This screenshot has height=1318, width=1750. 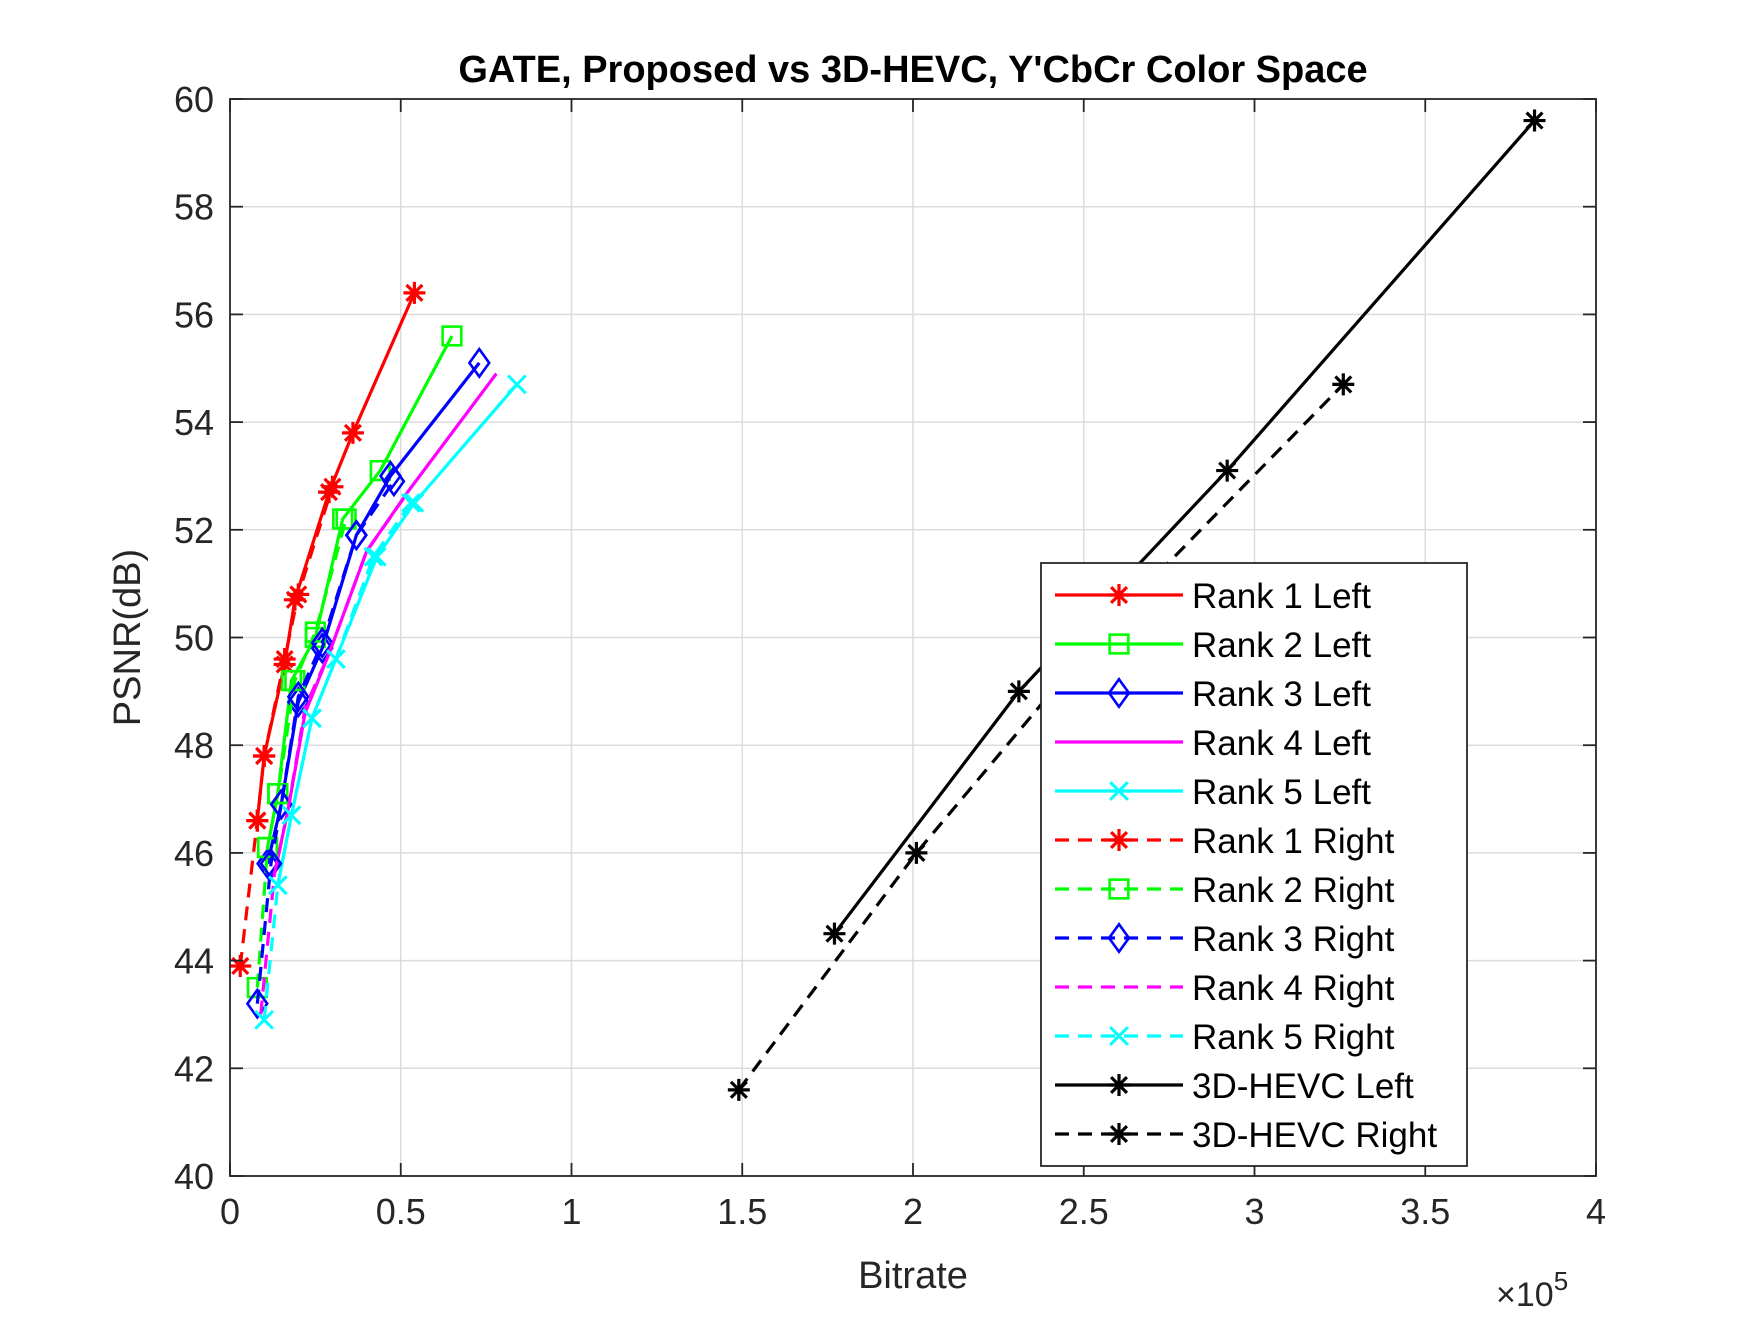 I want to click on y-tick-label: 46, so click(x=194, y=853).